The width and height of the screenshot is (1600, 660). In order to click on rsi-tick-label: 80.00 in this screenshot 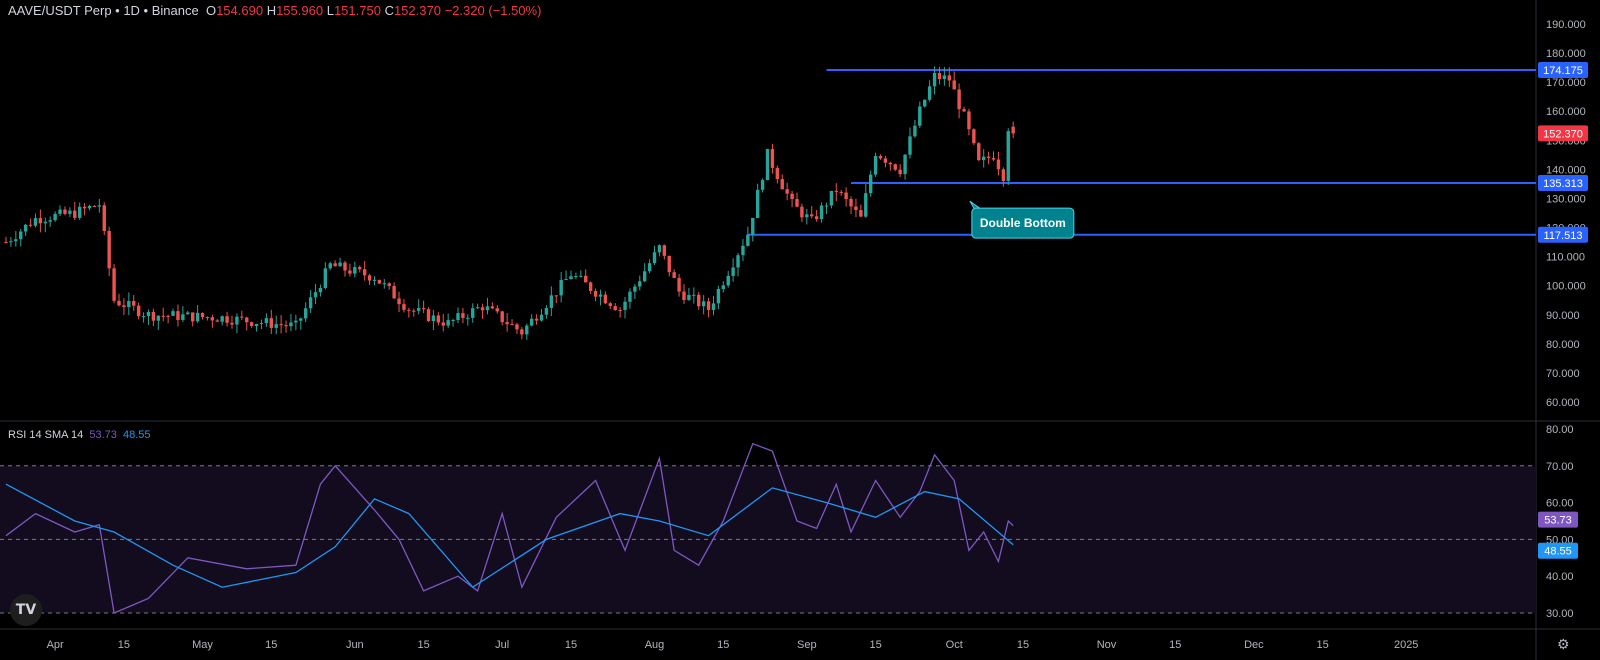, I will do `click(1560, 430)`.